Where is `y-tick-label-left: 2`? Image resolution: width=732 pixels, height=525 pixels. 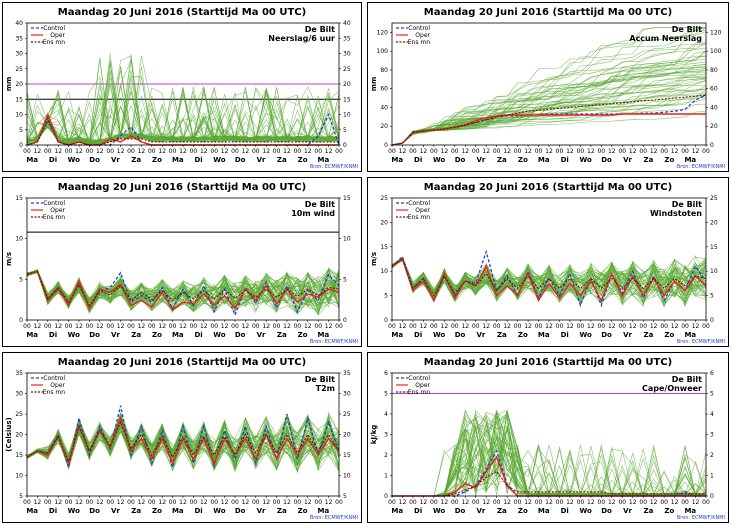 y-tick-label-left: 2 is located at coordinates (386, 455).